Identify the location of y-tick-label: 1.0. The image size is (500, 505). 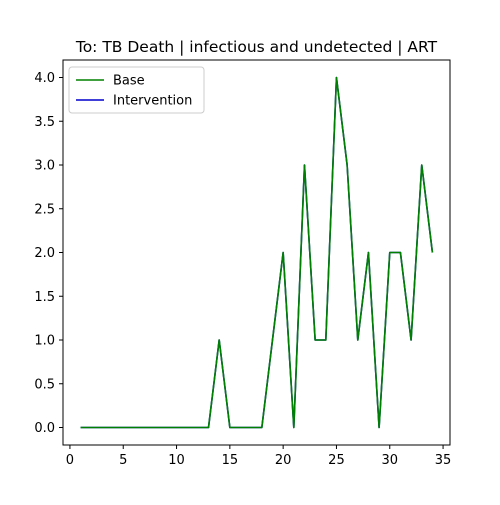
(44, 341).